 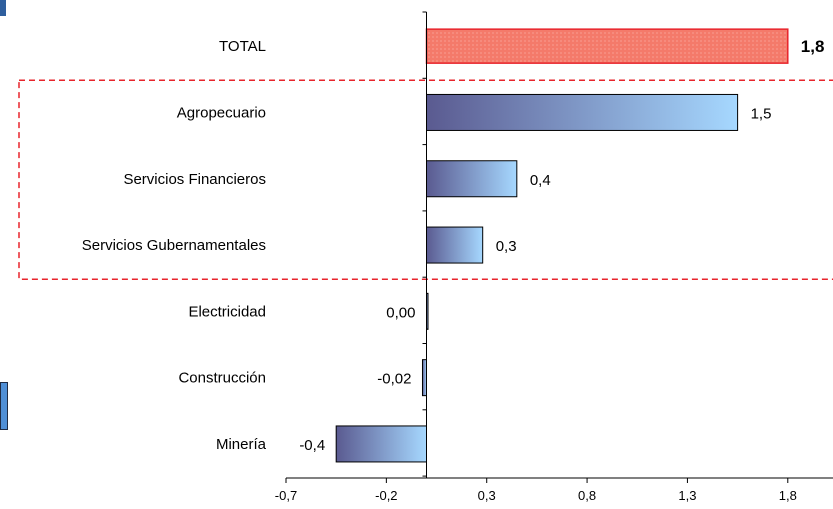 I want to click on x-tick-label: 1,3, so click(x=687, y=495).